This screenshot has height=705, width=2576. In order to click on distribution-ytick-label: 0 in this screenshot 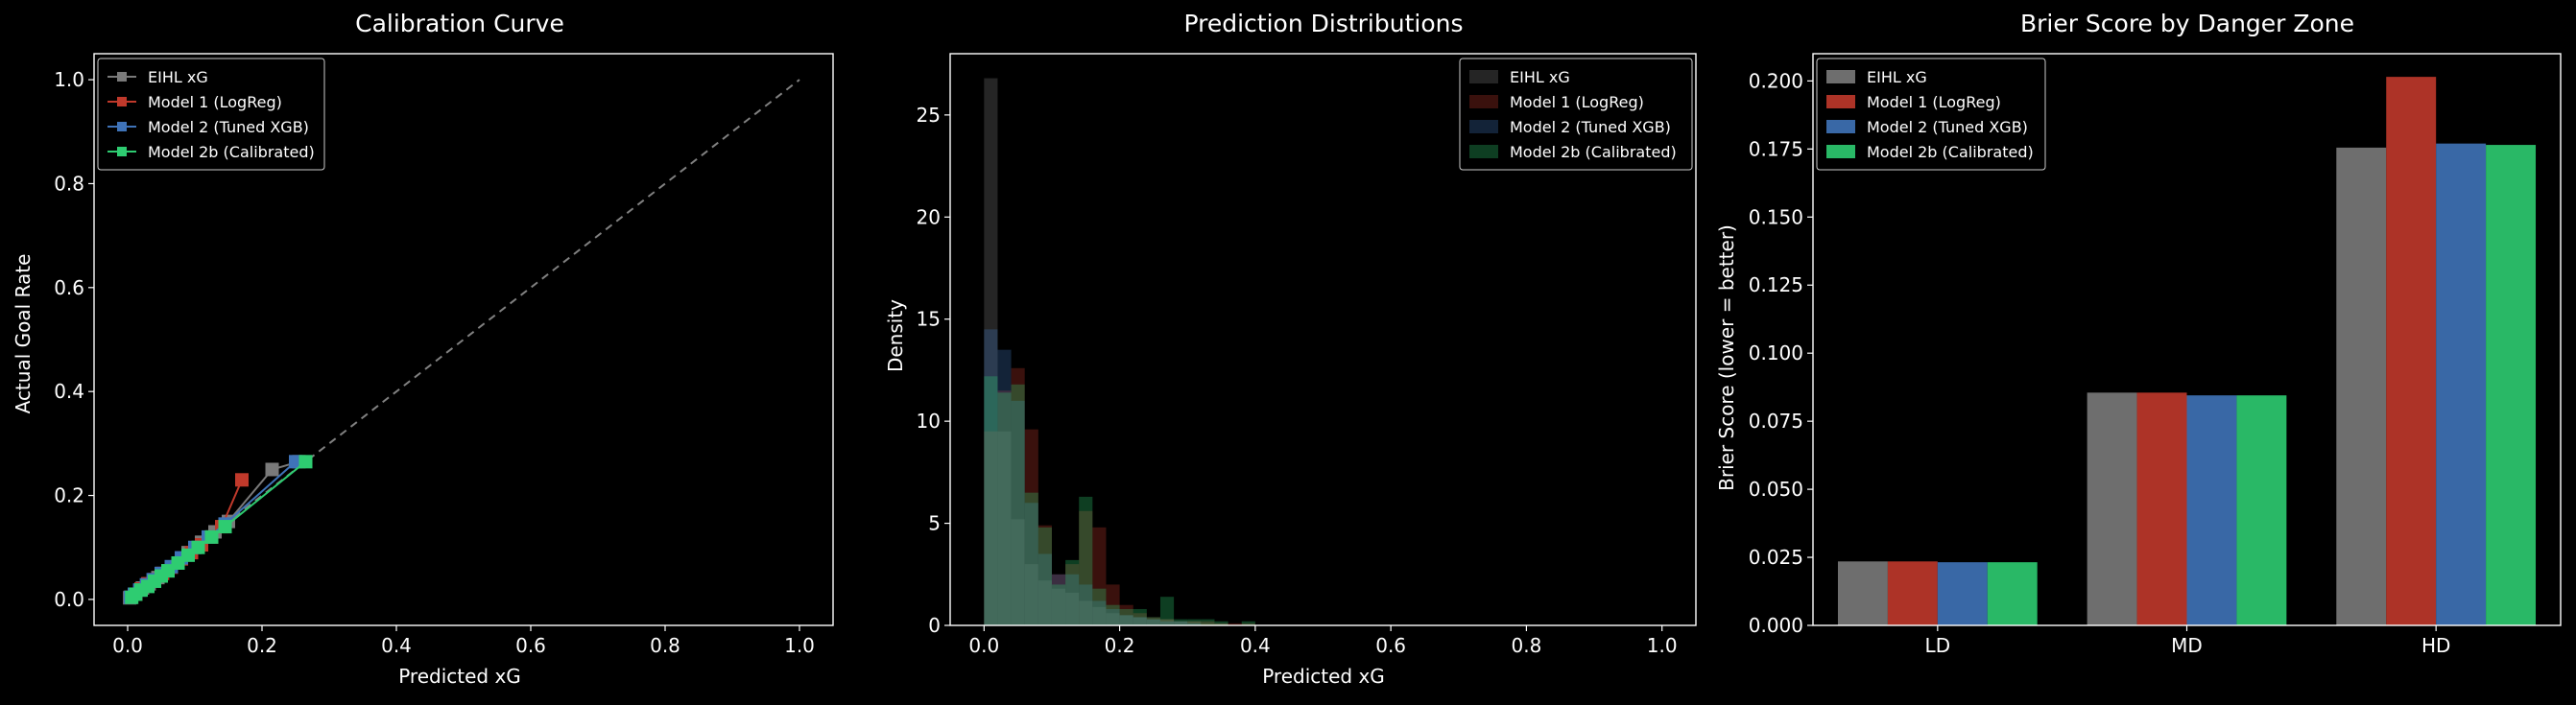, I will do `click(934, 625)`.